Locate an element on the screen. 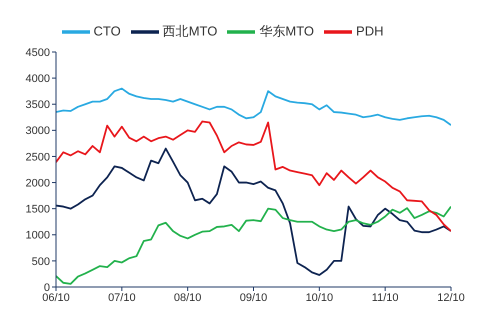  y-tick-label: 500 is located at coordinates (41, 262).